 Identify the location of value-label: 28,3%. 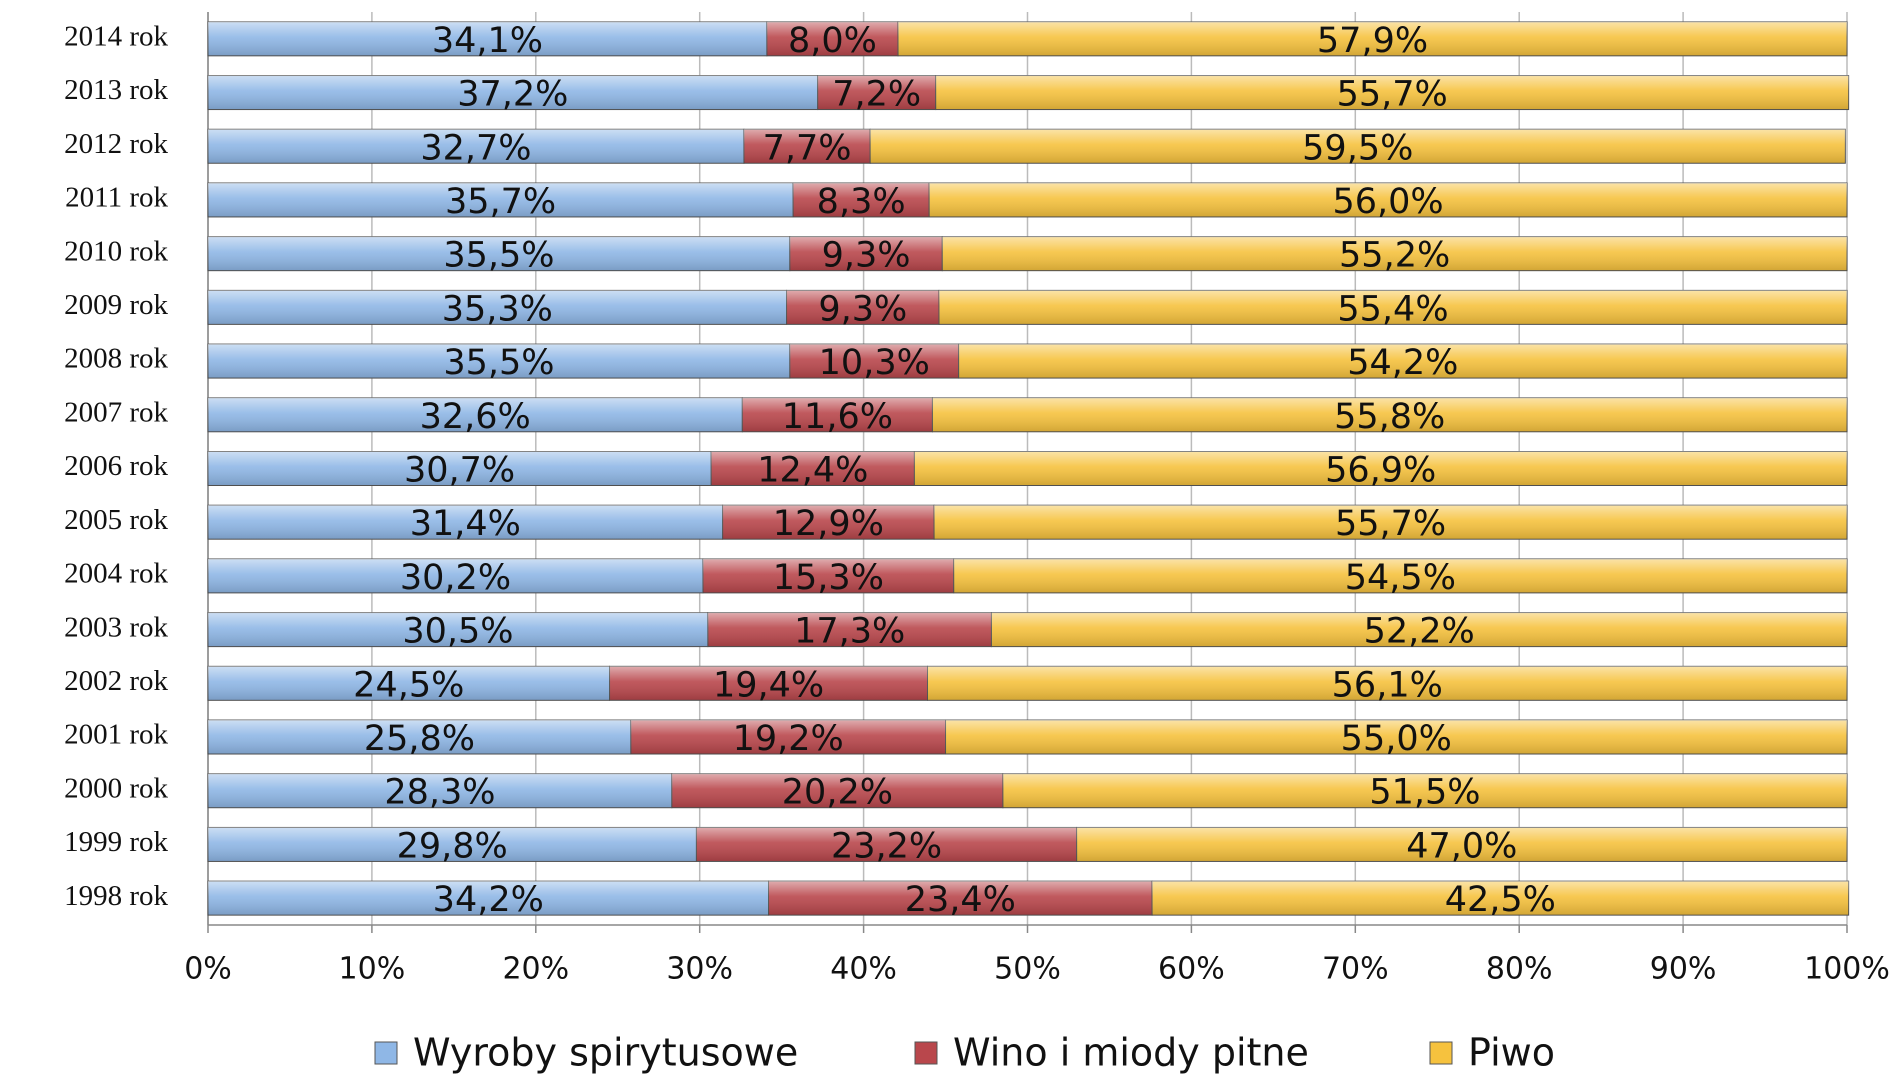
(439, 793).